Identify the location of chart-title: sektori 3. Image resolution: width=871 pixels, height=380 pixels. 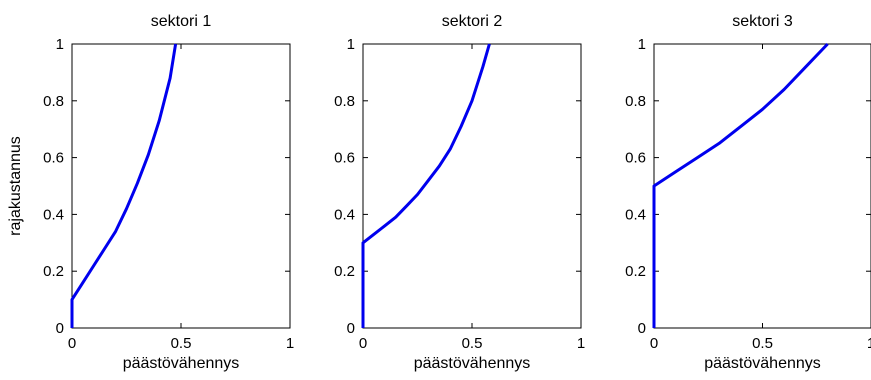
(762, 21).